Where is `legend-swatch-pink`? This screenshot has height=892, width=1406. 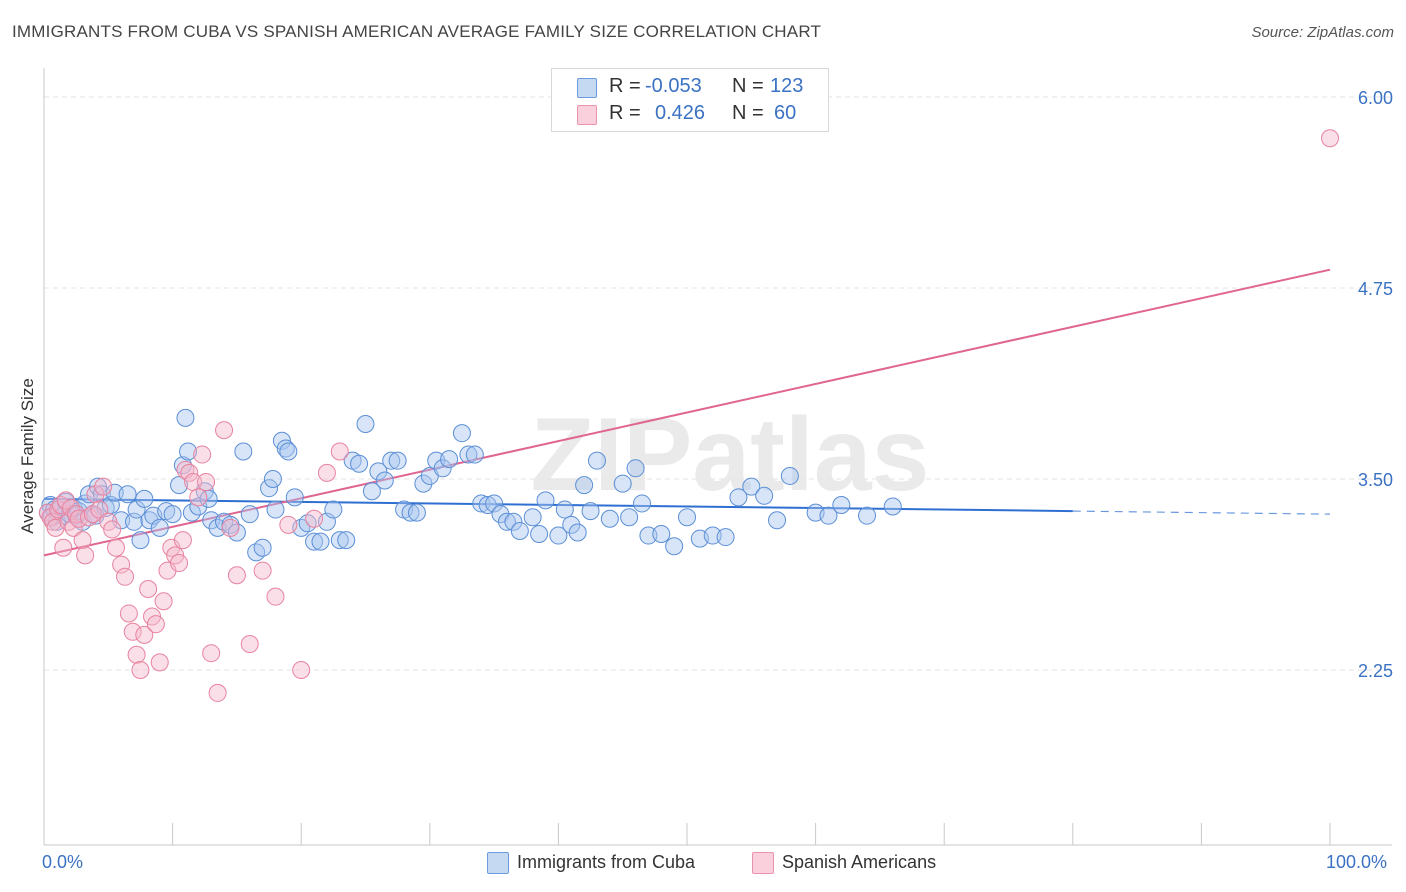
legend-swatch-pink is located at coordinates (587, 115).